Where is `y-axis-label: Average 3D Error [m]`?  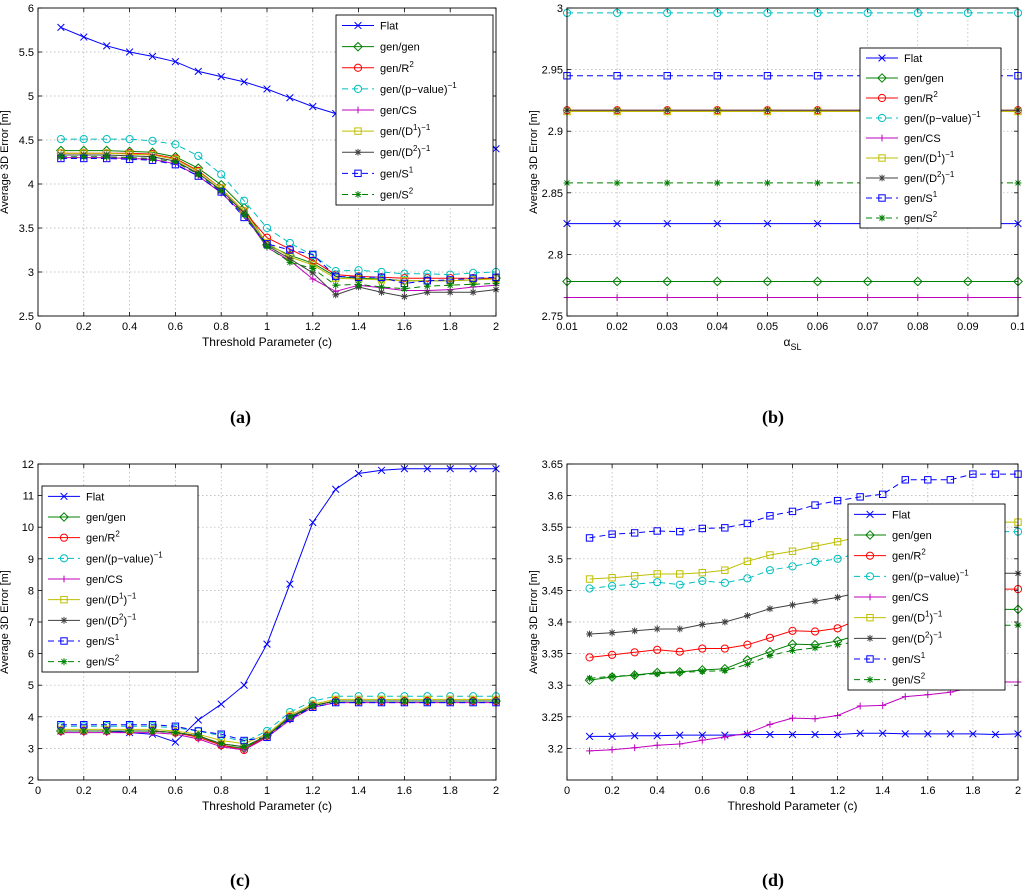 y-axis-label: Average 3D Error [m] is located at coordinates (534, 622).